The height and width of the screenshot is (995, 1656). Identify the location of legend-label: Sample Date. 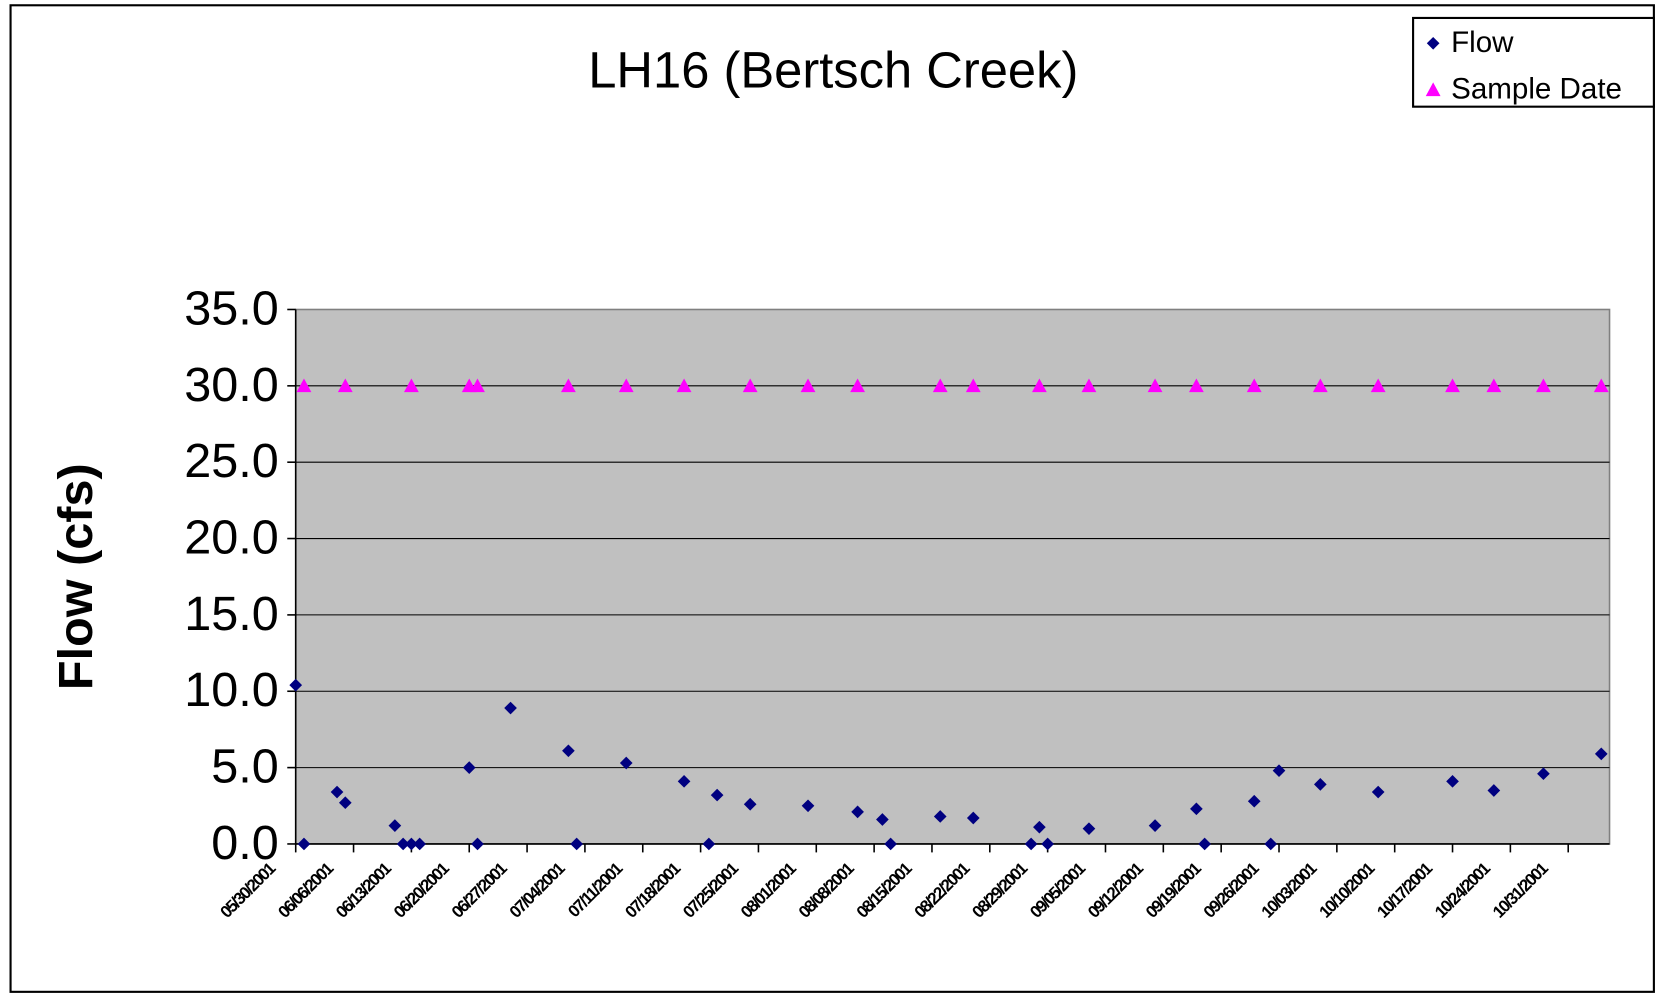
(1536, 89).